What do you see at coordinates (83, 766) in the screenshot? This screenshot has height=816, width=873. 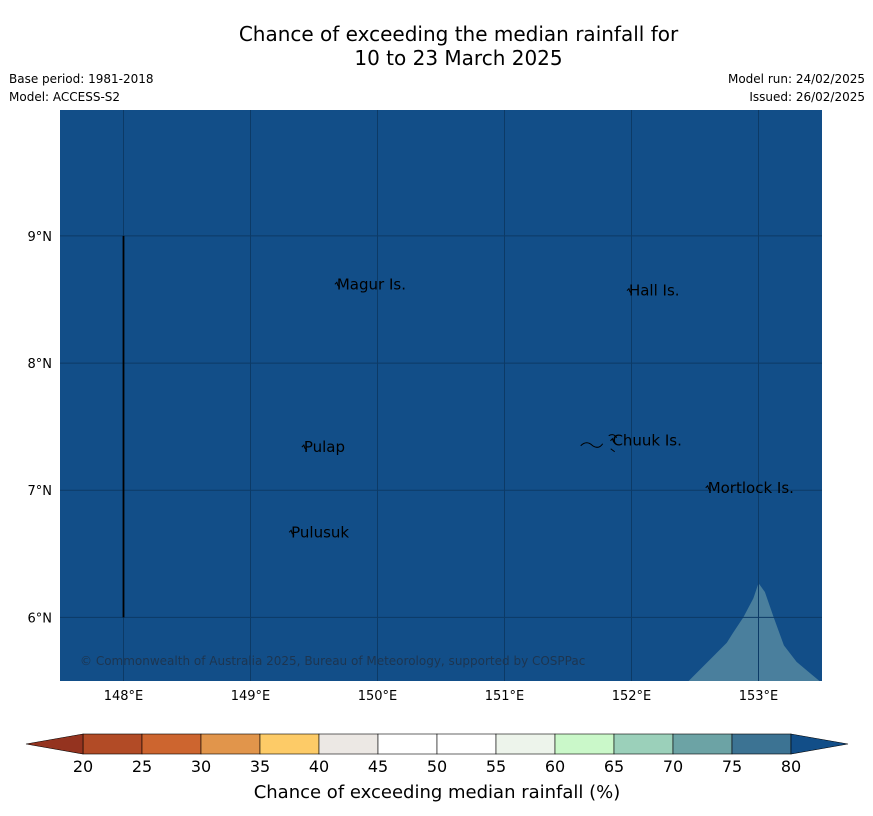 I see `colorbar-tick-label: 20` at bounding box center [83, 766].